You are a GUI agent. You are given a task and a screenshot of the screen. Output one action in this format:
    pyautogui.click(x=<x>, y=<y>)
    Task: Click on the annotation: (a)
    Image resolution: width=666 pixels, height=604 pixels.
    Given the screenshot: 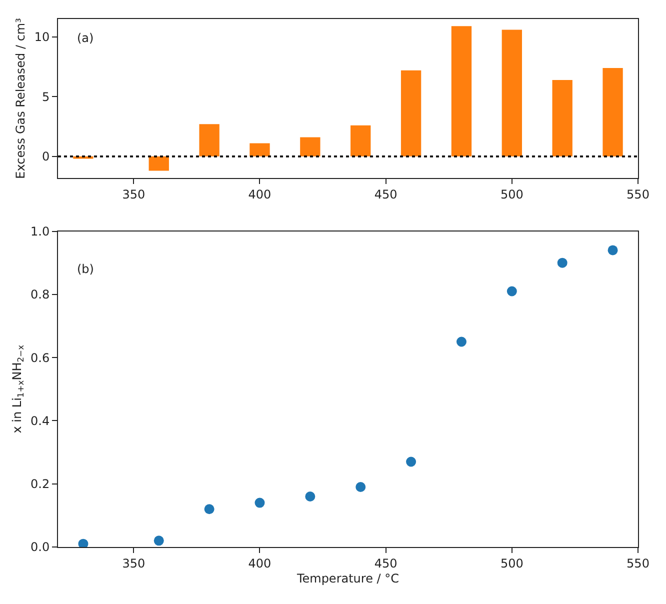 What is the action you would take?
    pyautogui.click(x=85, y=38)
    